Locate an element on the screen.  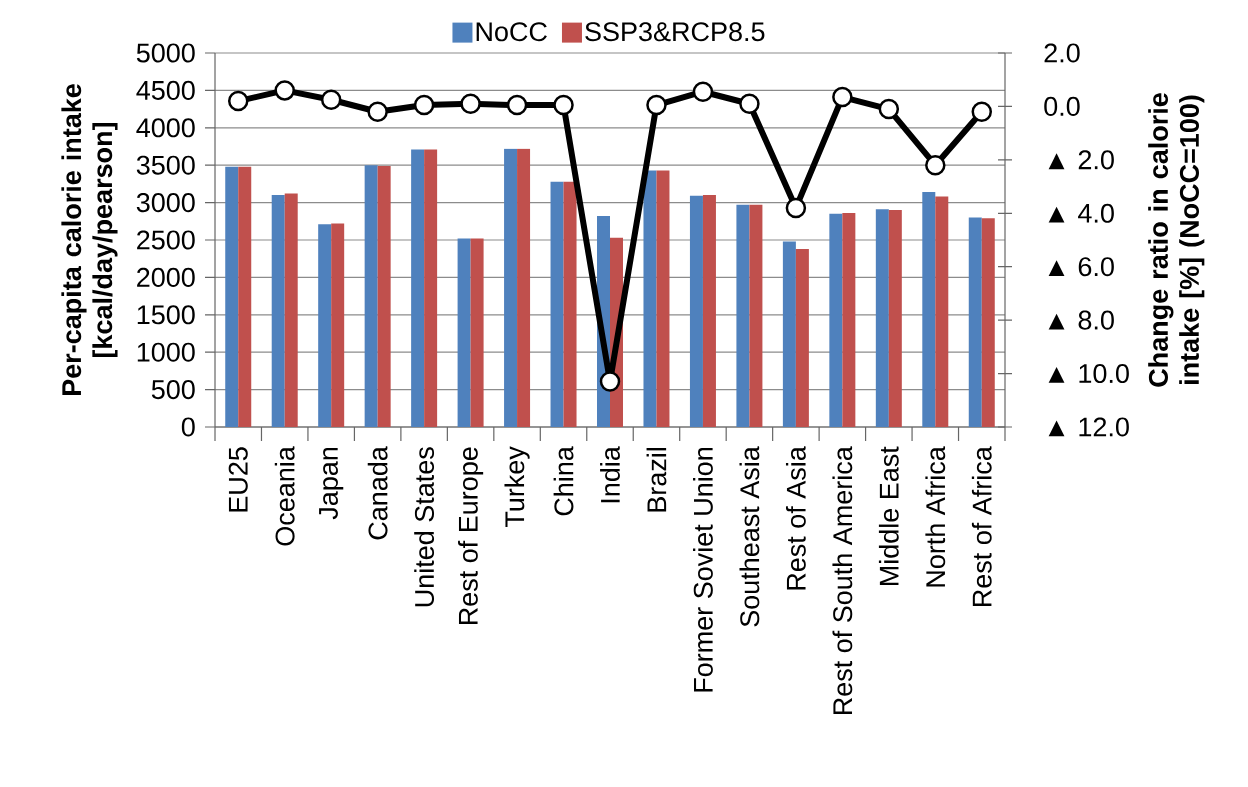
y-tick-label: 3000 is located at coordinates (165, 203).